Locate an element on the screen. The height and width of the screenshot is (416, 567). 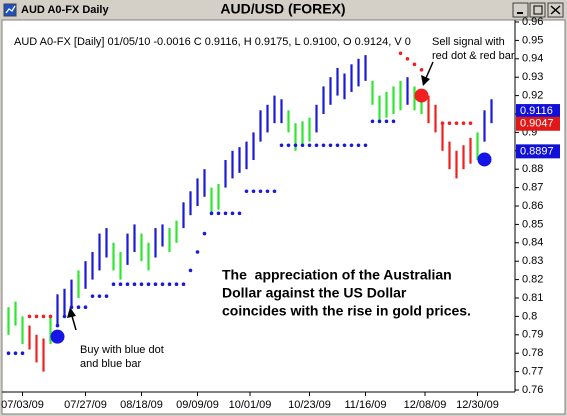
y-tick-label: 0.92 is located at coordinates (532, 96).